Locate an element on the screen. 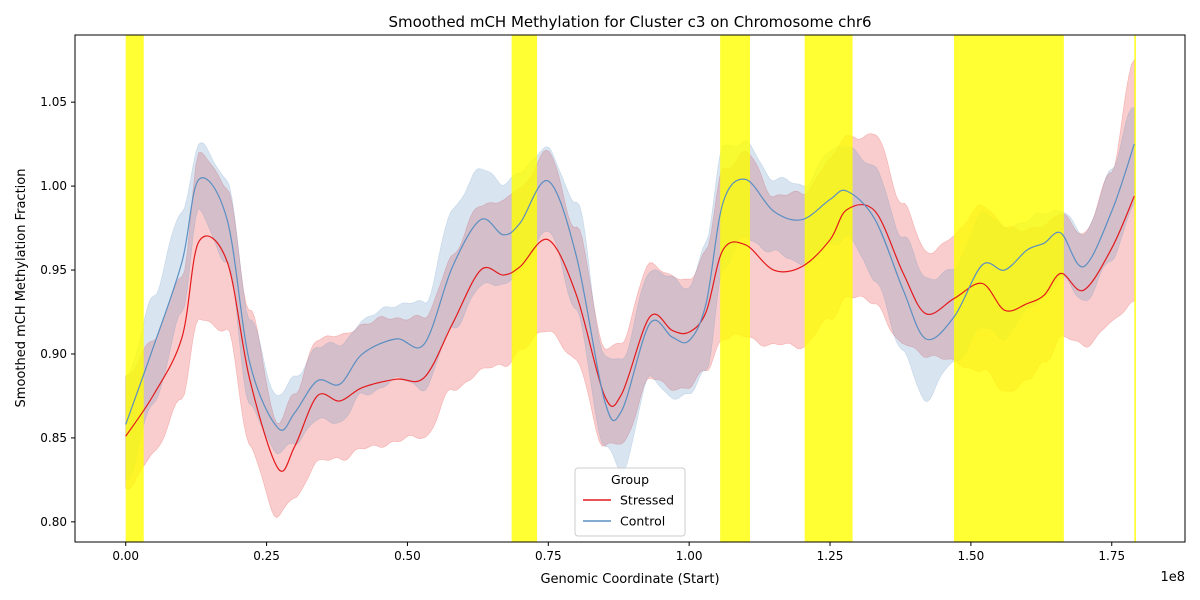  x-tick-label: 0.00 is located at coordinates (125, 556).